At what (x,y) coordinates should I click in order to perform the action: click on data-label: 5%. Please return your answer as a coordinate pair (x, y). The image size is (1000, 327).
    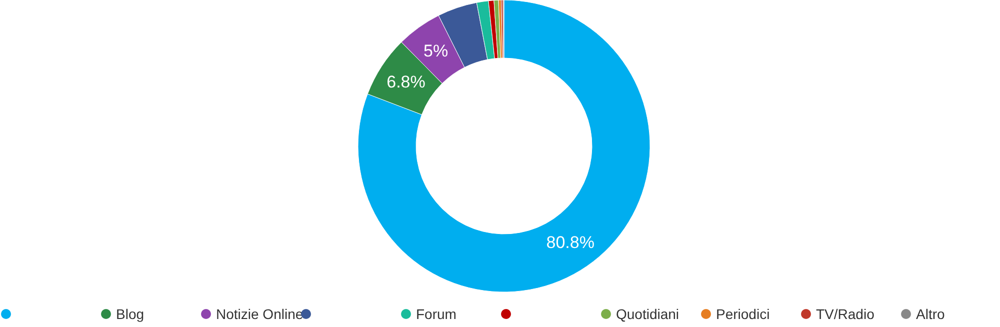
    Looking at the image, I should click on (436, 50).